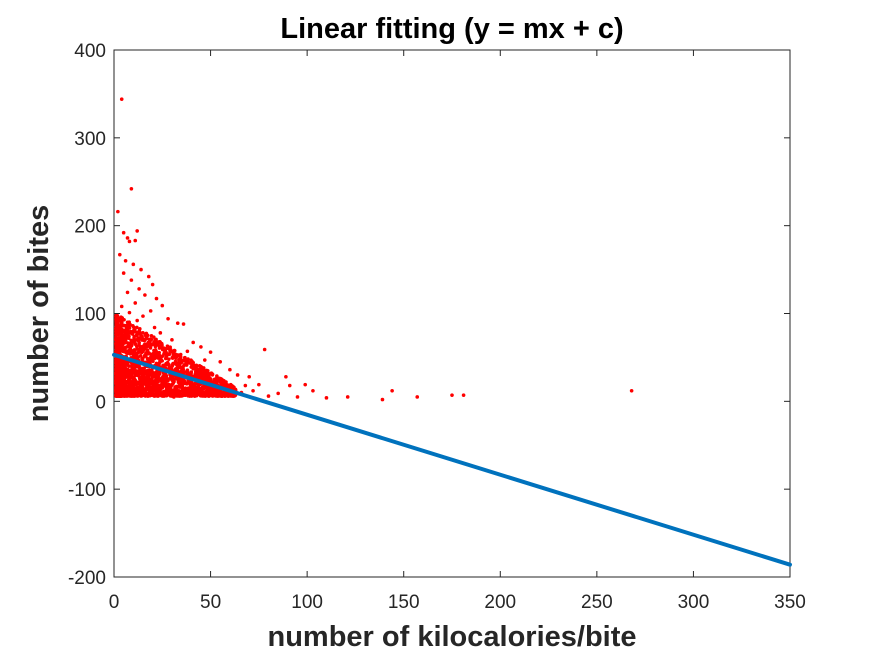 Image resolution: width=875 pixels, height=656 pixels. What do you see at coordinates (114, 602) in the screenshot?
I see `x-tick-label: 0` at bounding box center [114, 602].